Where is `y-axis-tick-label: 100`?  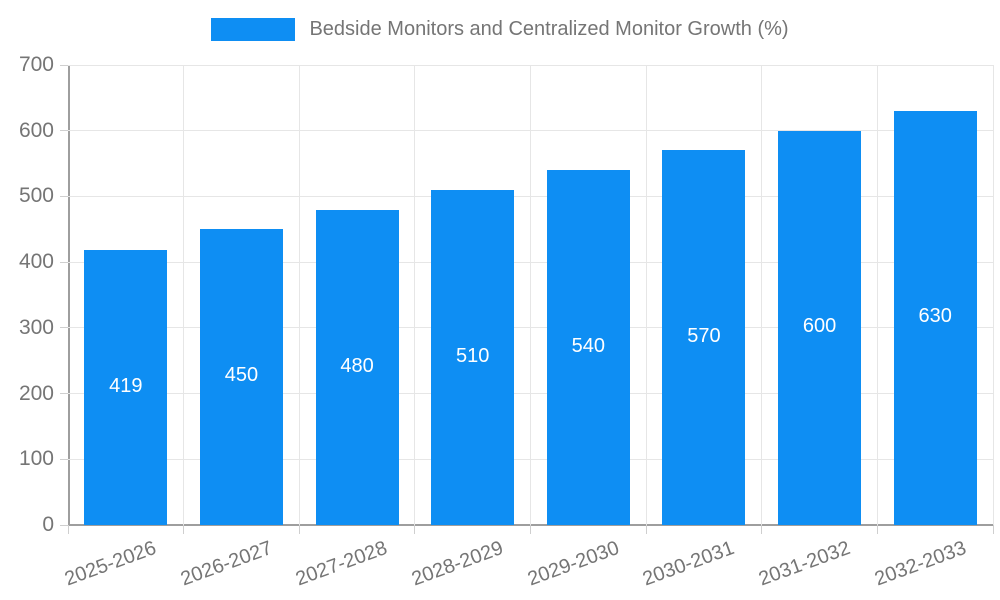 y-axis-tick-label: 100 is located at coordinates (36, 459).